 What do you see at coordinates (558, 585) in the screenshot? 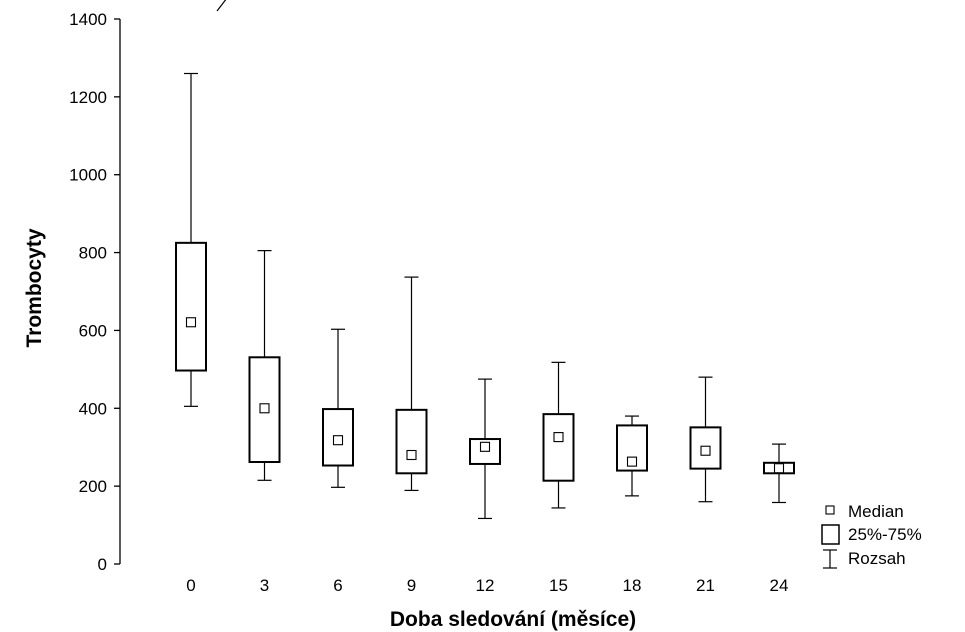
I see `x-tick-label: 15` at bounding box center [558, 585].